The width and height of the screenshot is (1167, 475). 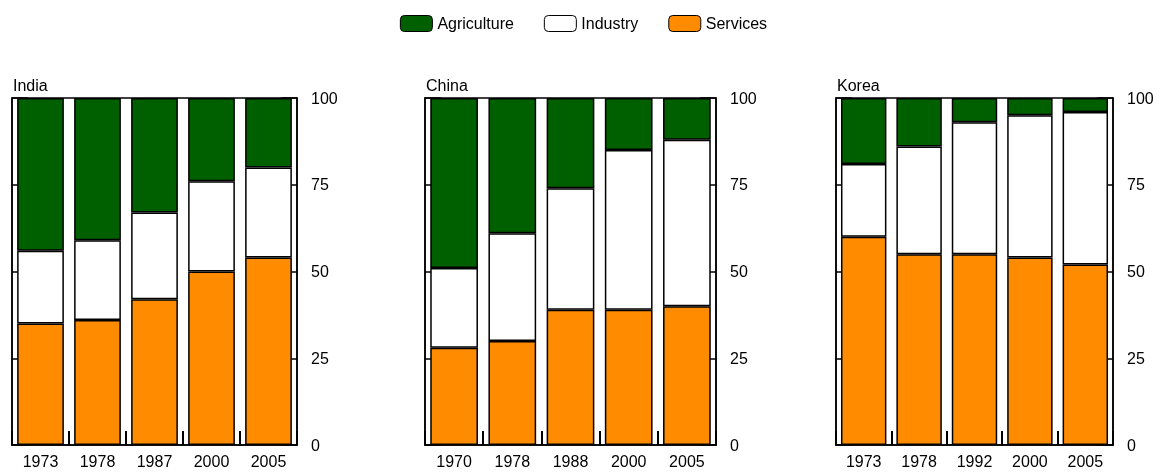 What do you see at coordinates (30, 85) in the screenshot?
I see `chart-title: India` at bounding box center [30, 85].